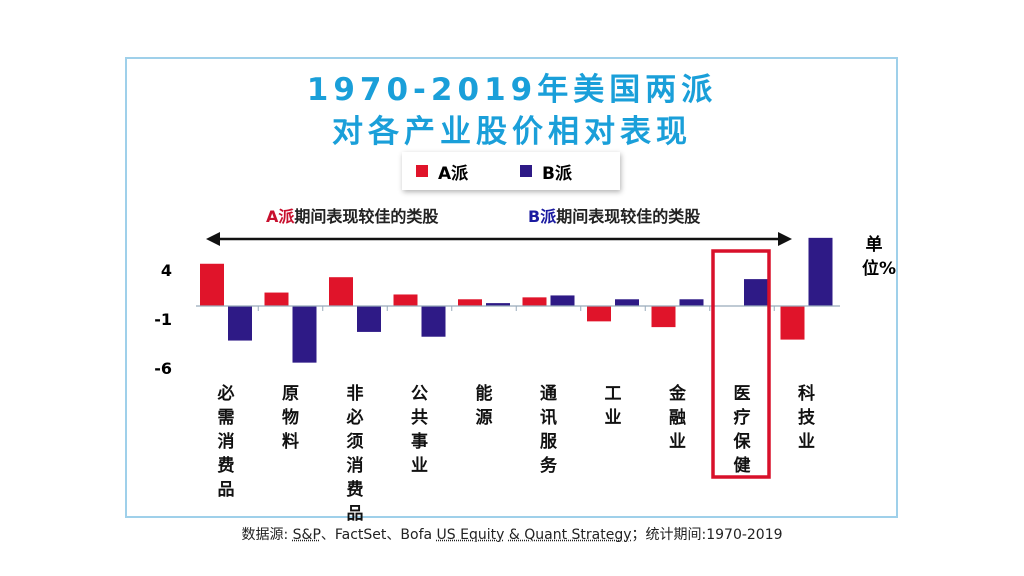 The height and width of the screenshot is (576, 1024). What do you see at coordinates (267, 535) in the screenshot?
I see `footer-prefix: 数据源:` at bounding box center [267, 535].